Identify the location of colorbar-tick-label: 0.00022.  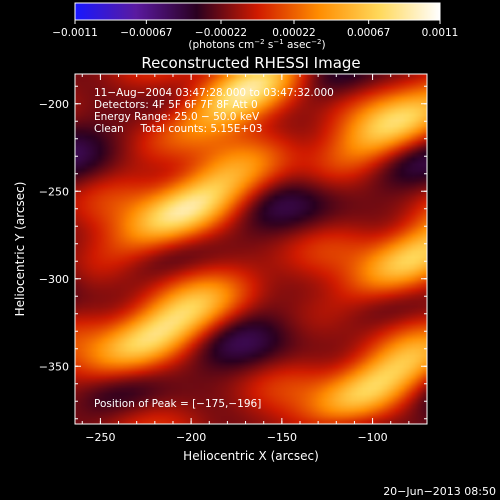
(293, 33).